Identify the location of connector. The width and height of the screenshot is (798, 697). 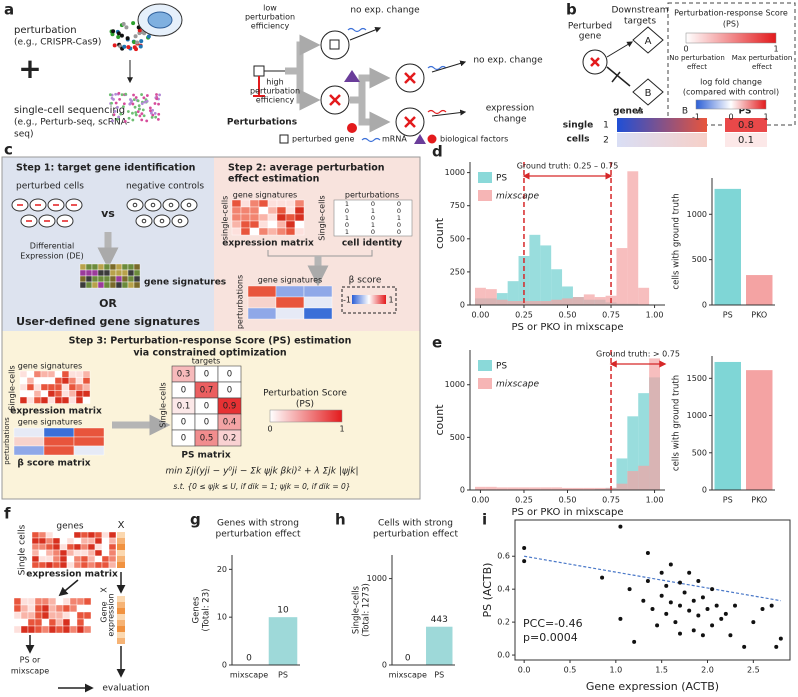
(616, 77).